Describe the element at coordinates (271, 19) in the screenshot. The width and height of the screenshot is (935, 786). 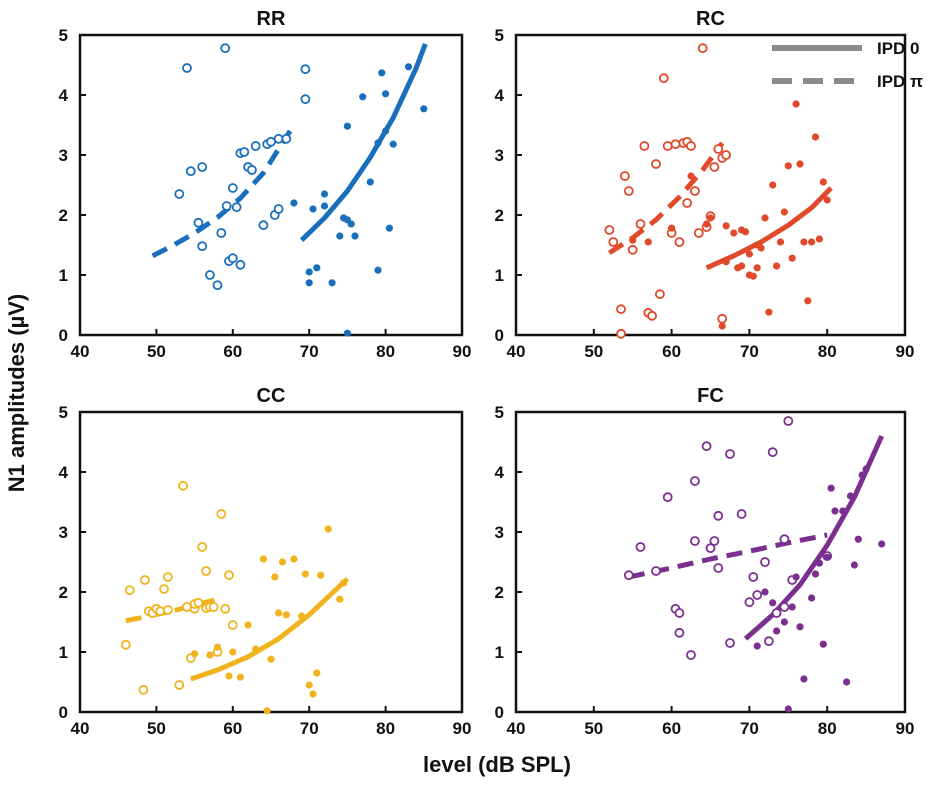
I see `panel-title: RR` at that location.